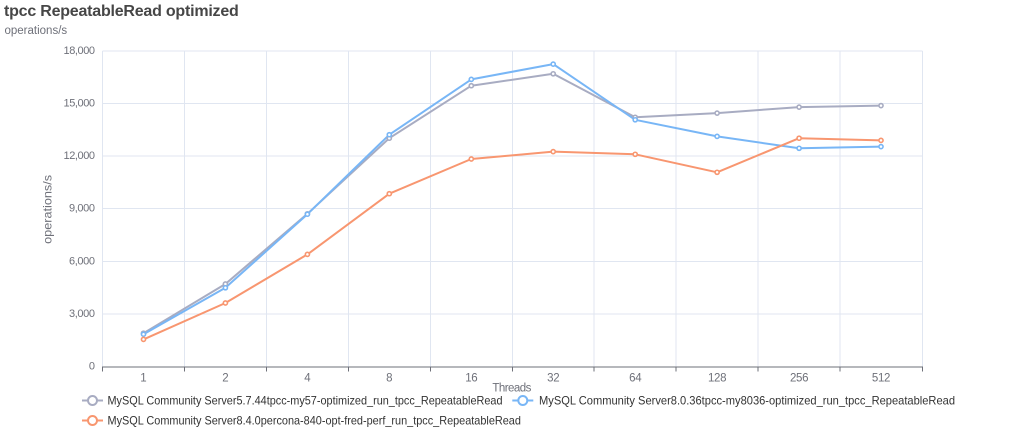  Describe the element at coordinates (799, 379) in the screenshot. I see `svg-text: 256` at that location.